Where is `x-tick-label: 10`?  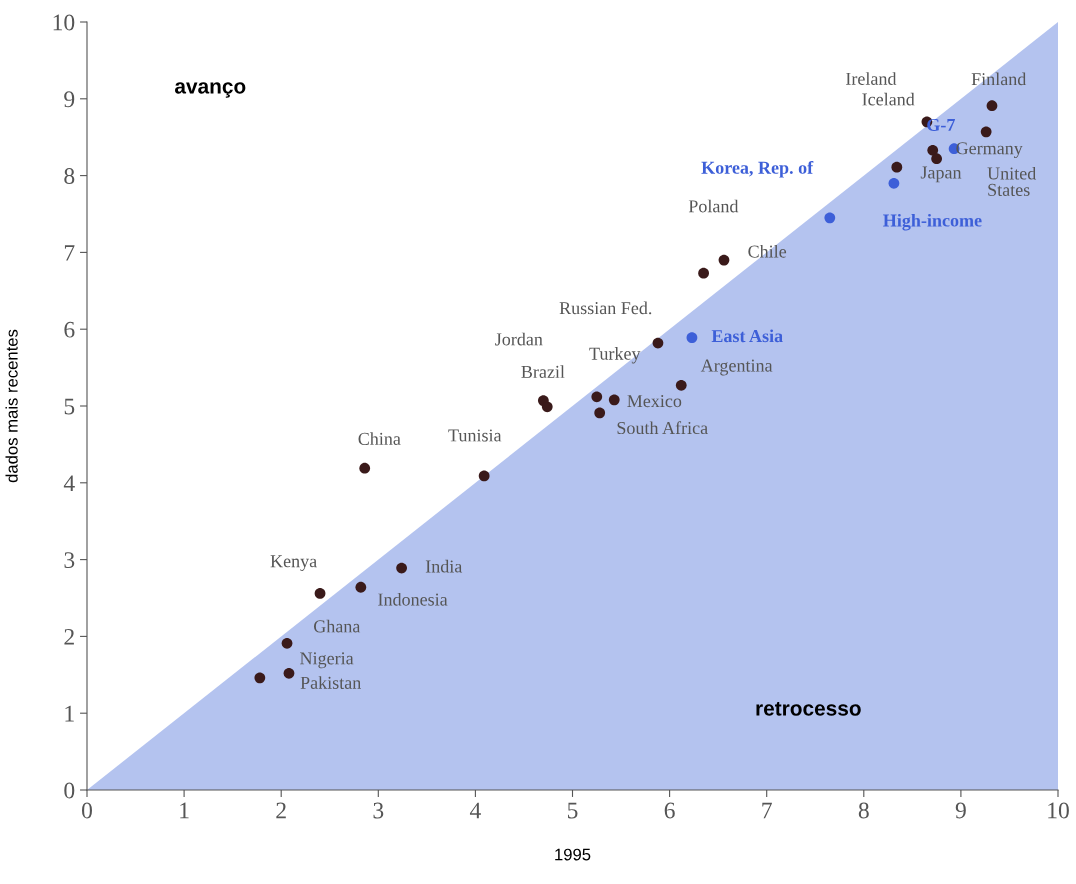 x-tick-label: 10 is located at coordinates (1058, 810).